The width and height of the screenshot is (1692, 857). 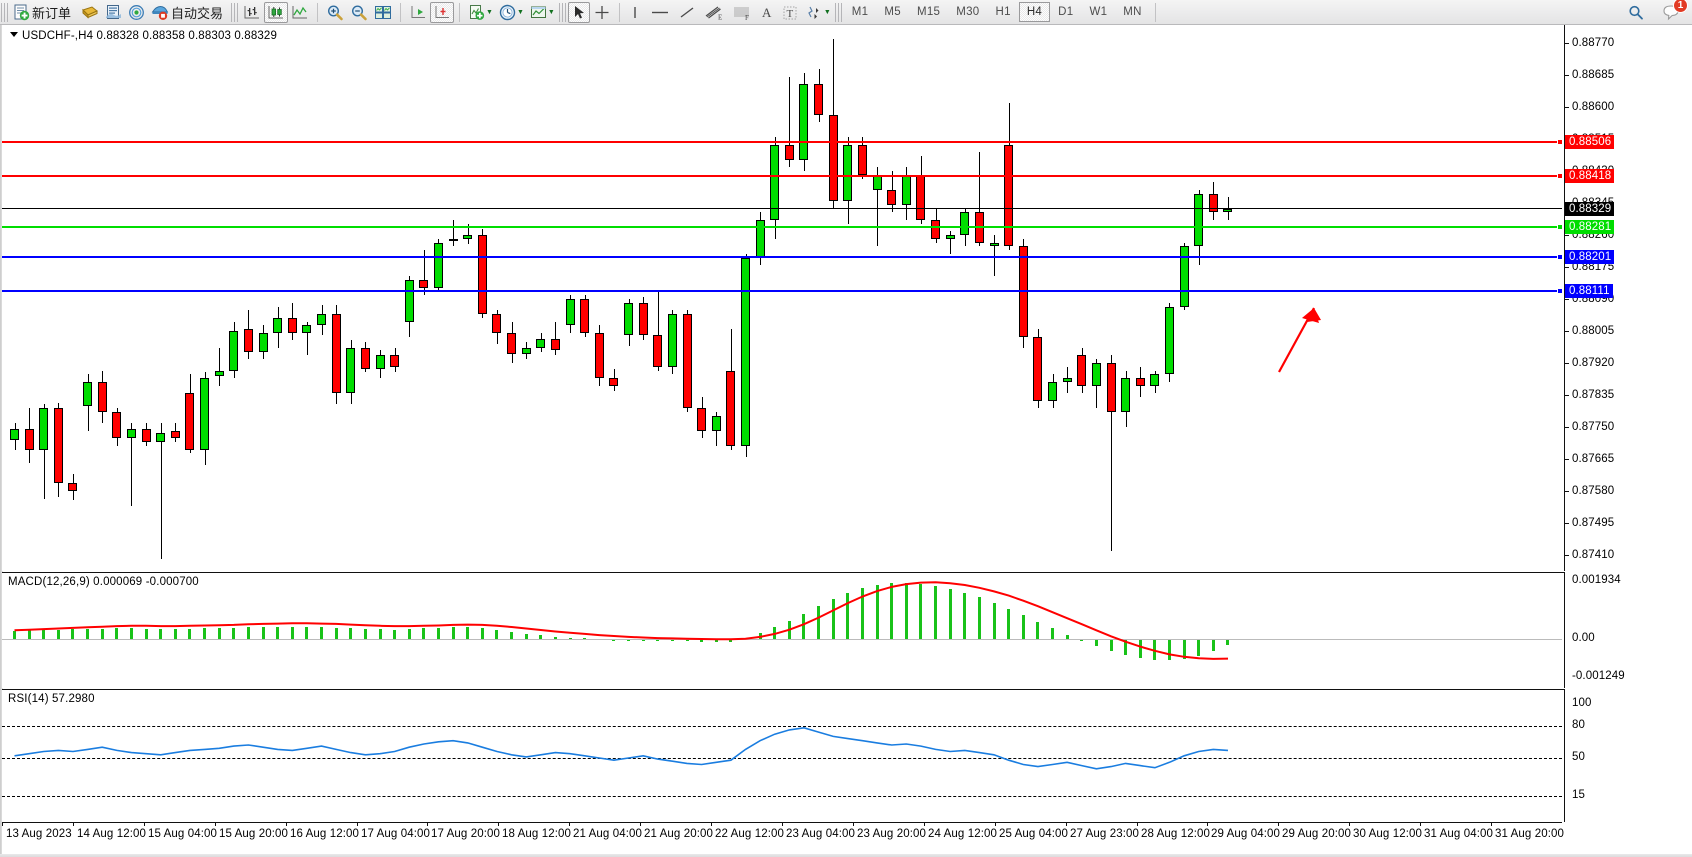 I want to click on vline-button, so click(x=635, y=12).